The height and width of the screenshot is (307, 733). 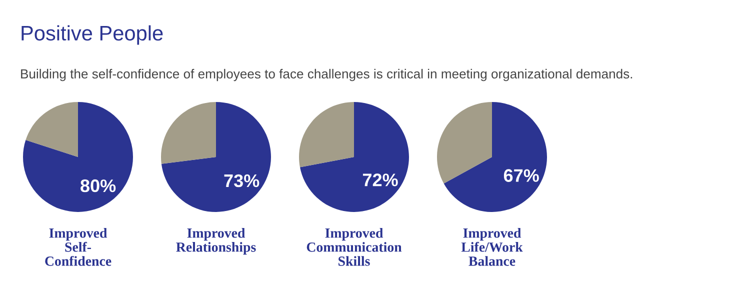 I want to click on text: Improved Self- Confidence, so click(x=78, y=247).